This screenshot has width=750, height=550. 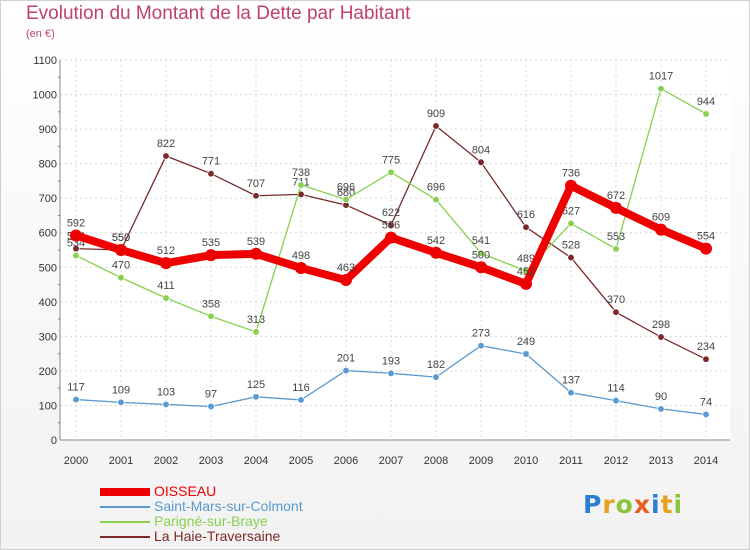 What do you see at coordinates (256, 461) in the screenshot?
I see `x-tick-label: 2004` at bounding box center [256, 461].